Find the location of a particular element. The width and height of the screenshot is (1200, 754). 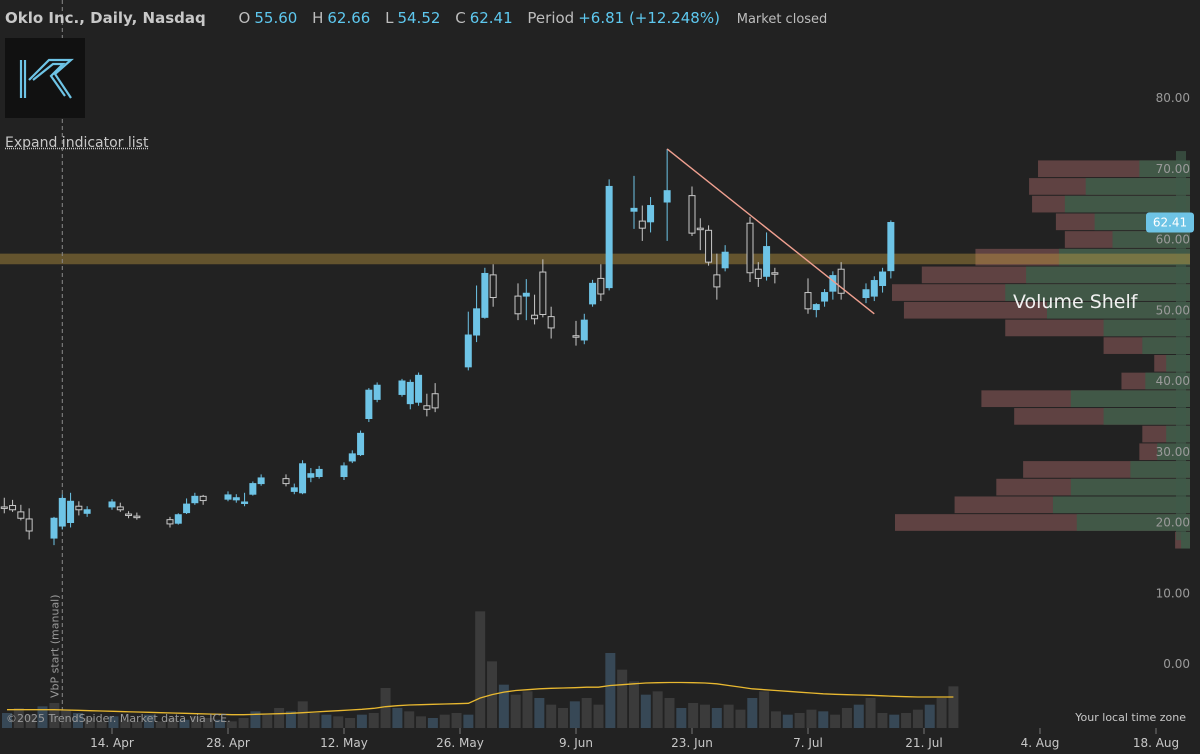

open-value: 55.60 is located at coordinates (276, 18).